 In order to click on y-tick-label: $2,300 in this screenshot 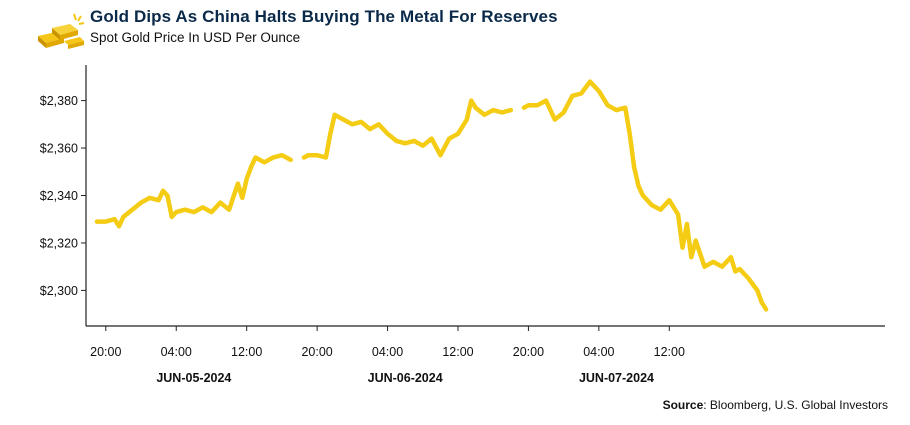, I will do `click(59, 291)`.